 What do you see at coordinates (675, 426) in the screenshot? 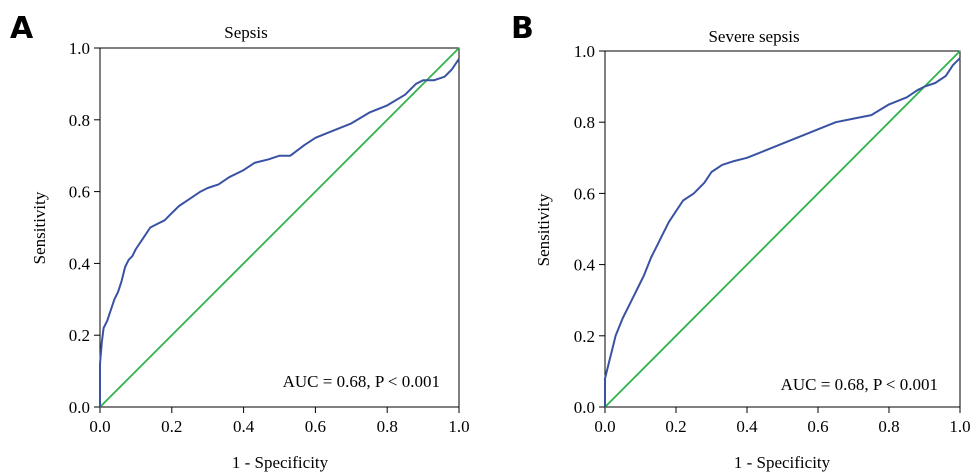
I see `x-tick-label-b-1: 0.2` at bounding box center [675, 426].